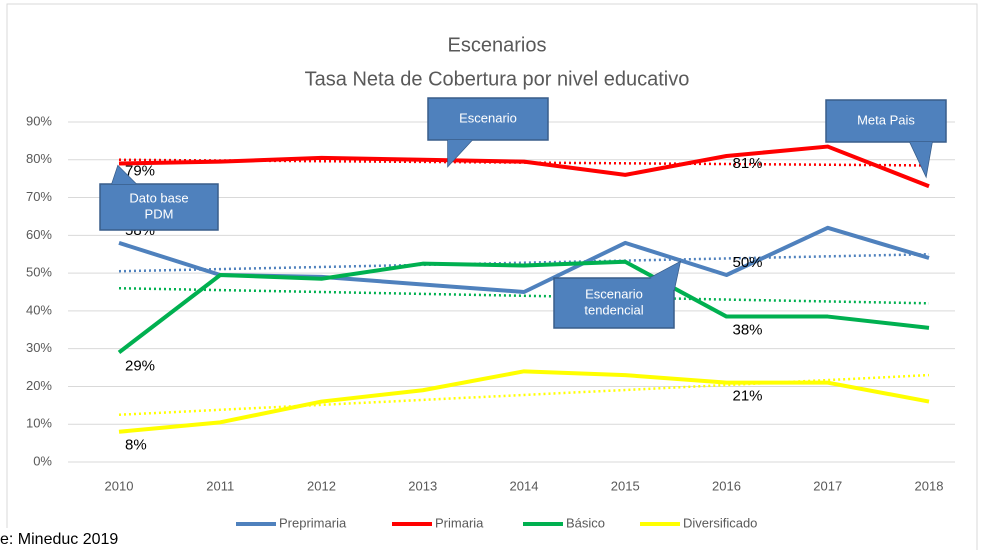  Describe the element at coordinates (748, 330) in the screenshot. I see `data-label: 38%` at that location.